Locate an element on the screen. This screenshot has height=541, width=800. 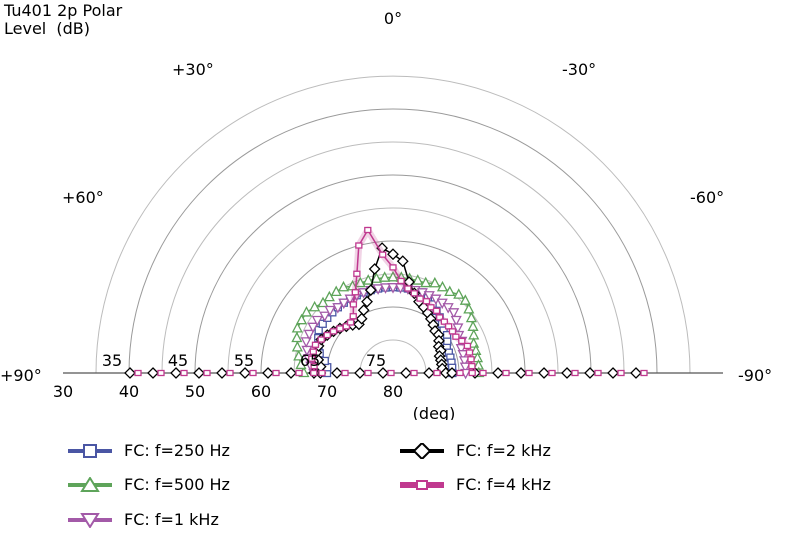
radial-tick-label: 40 is located at coordinates (129, 391).